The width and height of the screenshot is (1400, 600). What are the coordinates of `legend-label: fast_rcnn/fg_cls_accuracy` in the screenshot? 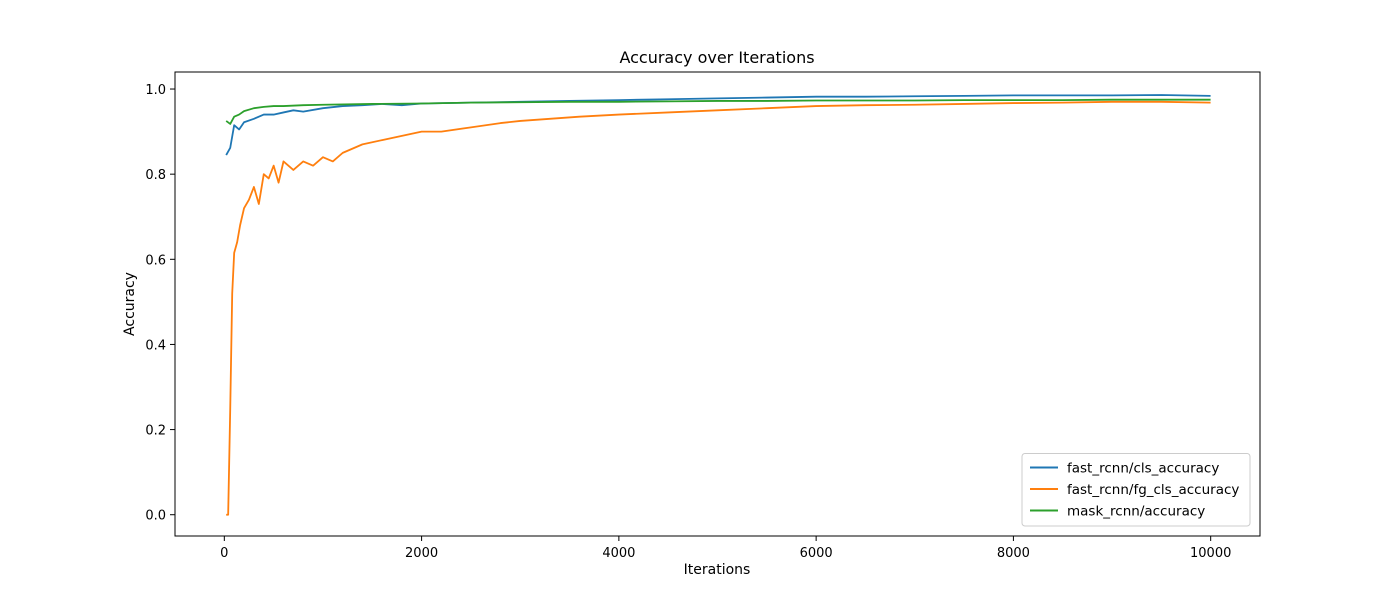 It's located at (1153, 490).